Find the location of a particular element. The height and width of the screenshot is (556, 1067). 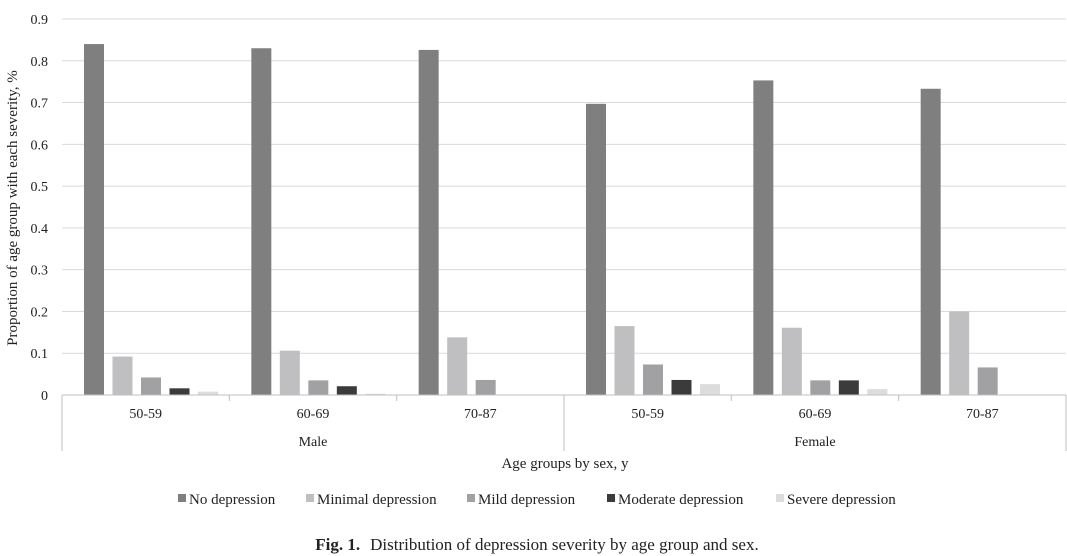

y-tick-label: 0.6 is located at coordinates (40, 145).